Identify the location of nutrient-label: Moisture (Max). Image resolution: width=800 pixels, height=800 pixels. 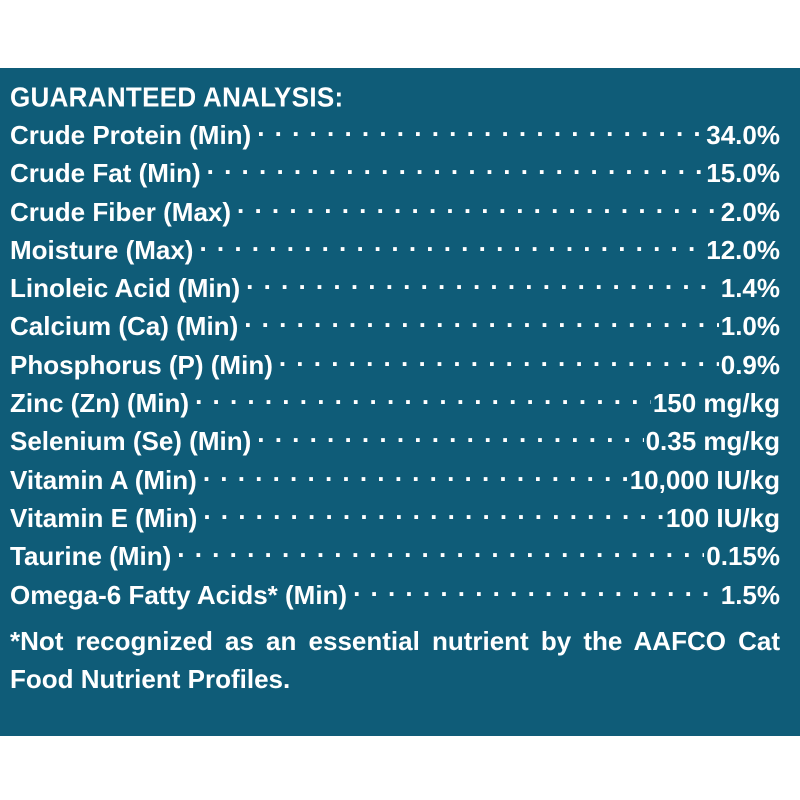
(102, 249).